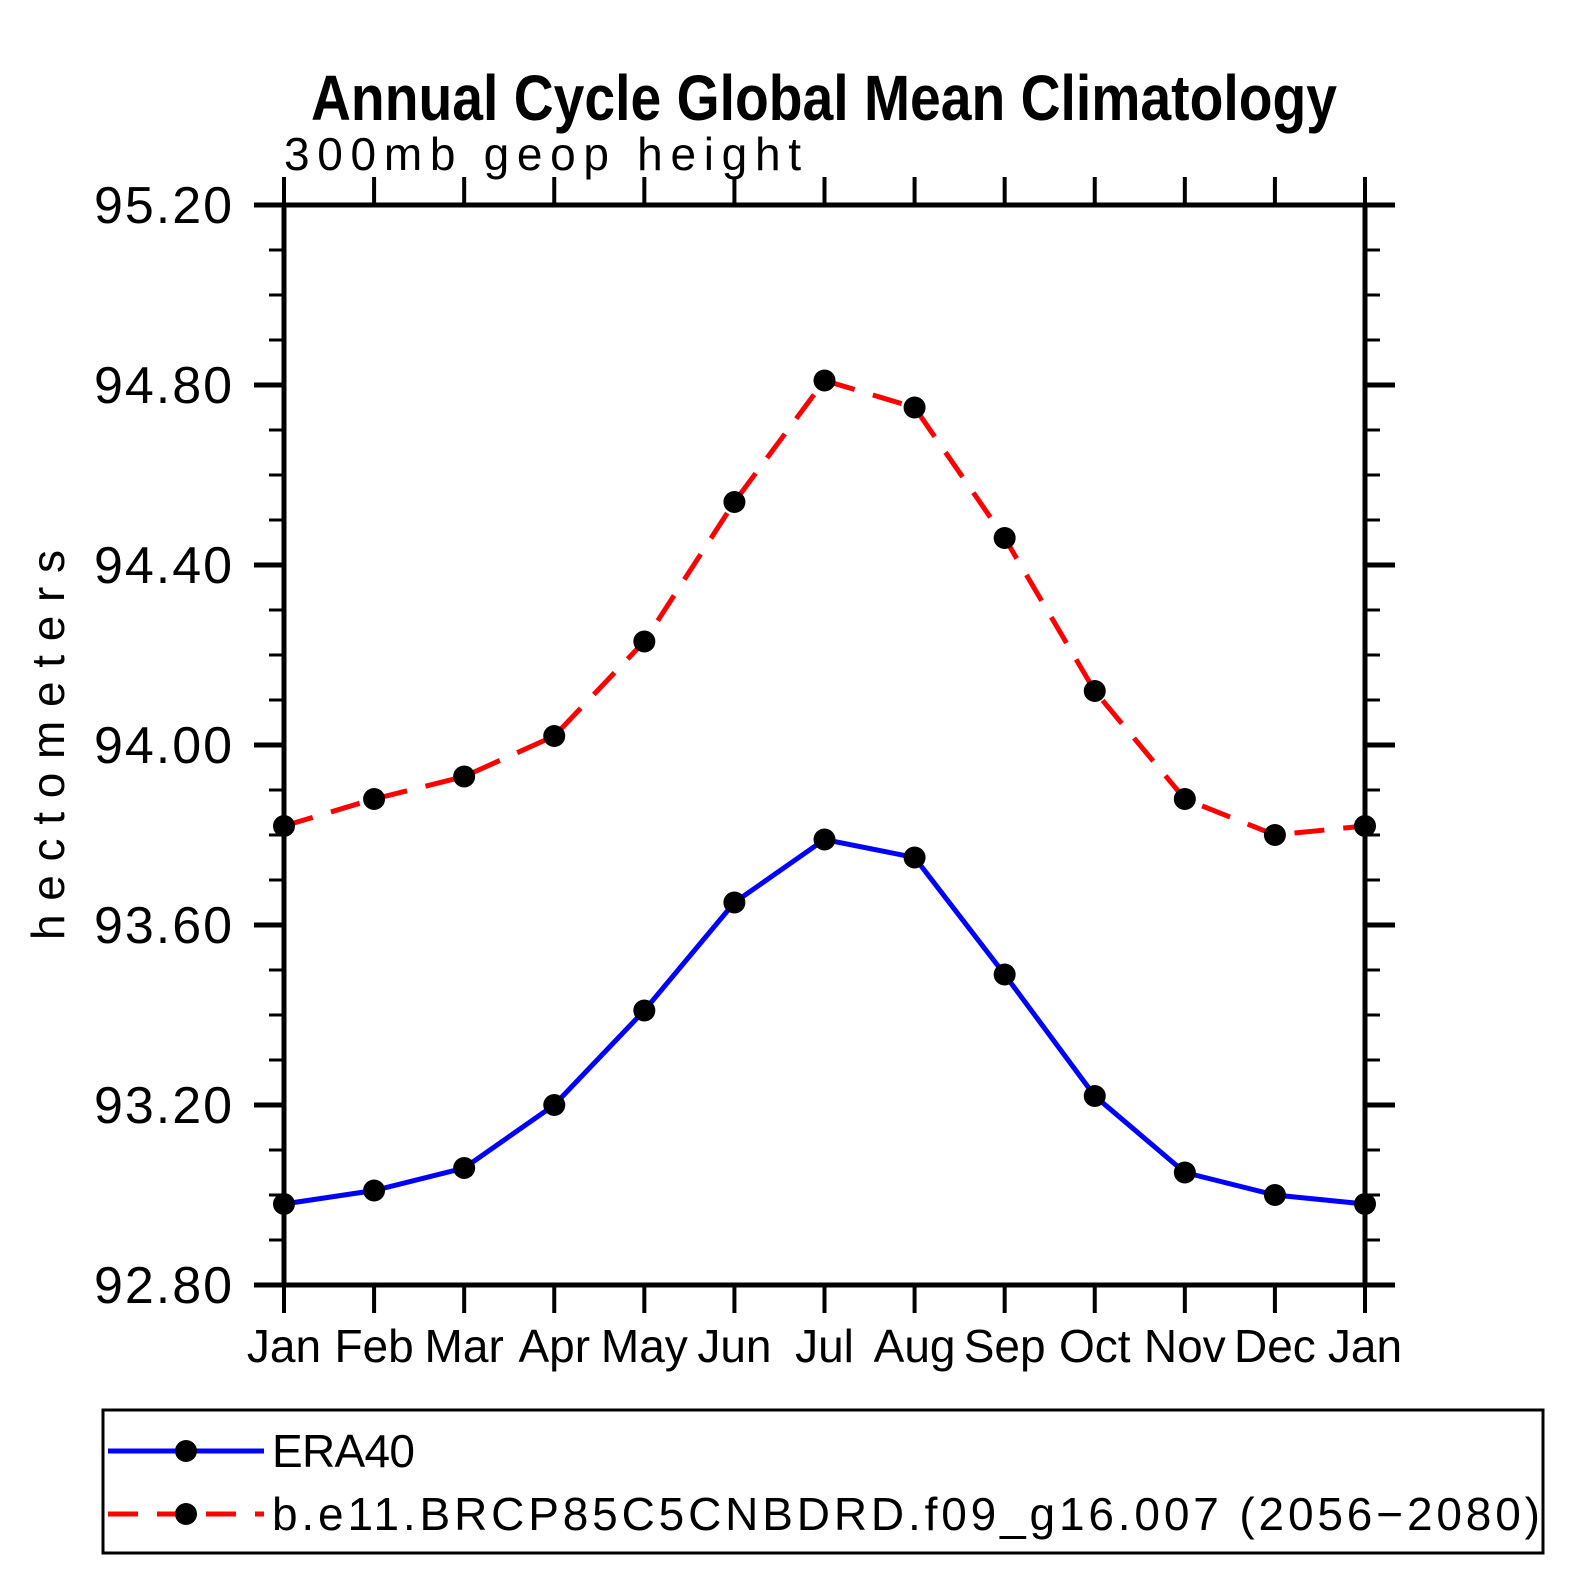 The width and height of the screenshot is (1591, 1591). Describe the element at coordinates (464, 1346) in the screenshot. I see `x-tick-label: Mar` at that location.